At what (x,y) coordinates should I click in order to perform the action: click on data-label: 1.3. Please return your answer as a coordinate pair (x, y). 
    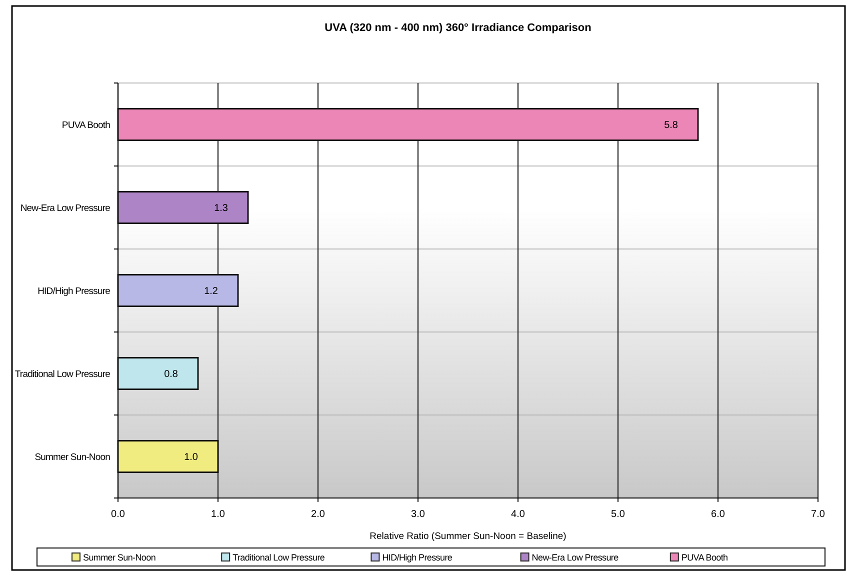
    Looking at the image, I should click on (221, 208).